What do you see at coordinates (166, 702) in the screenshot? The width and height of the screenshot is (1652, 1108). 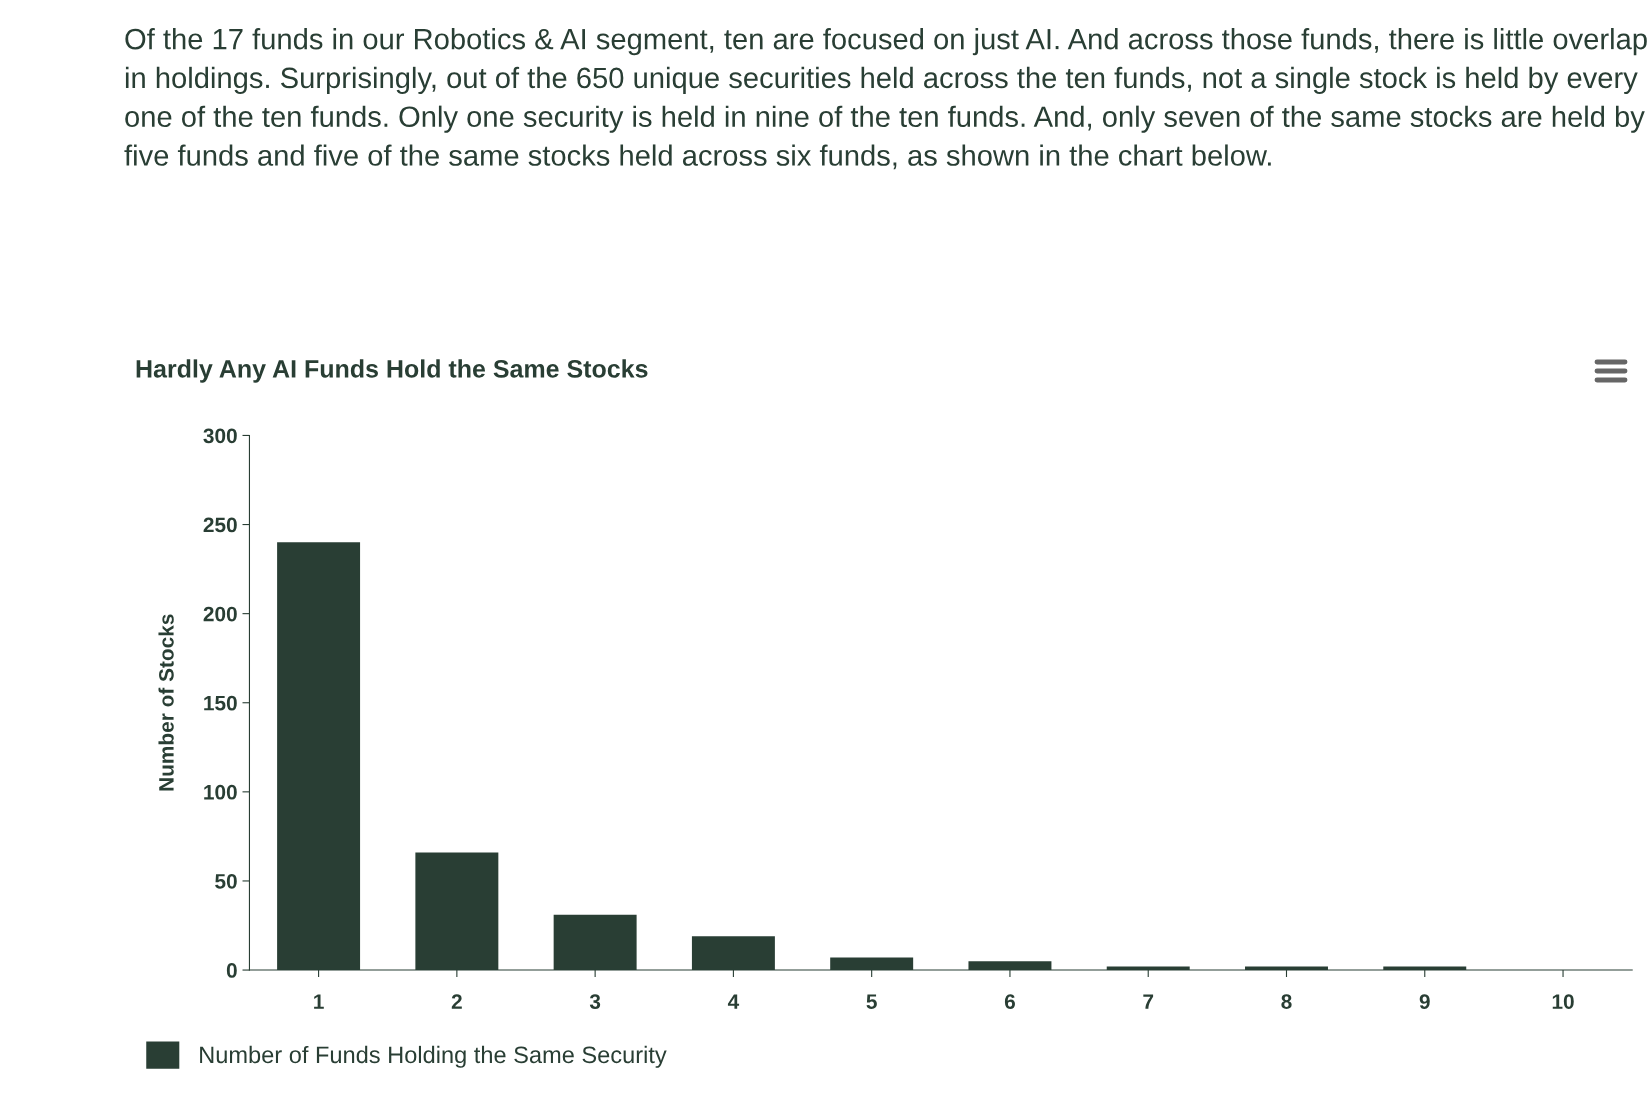 I see `y-axis-title: Number of Stocks` at bounding box center [166, 702].